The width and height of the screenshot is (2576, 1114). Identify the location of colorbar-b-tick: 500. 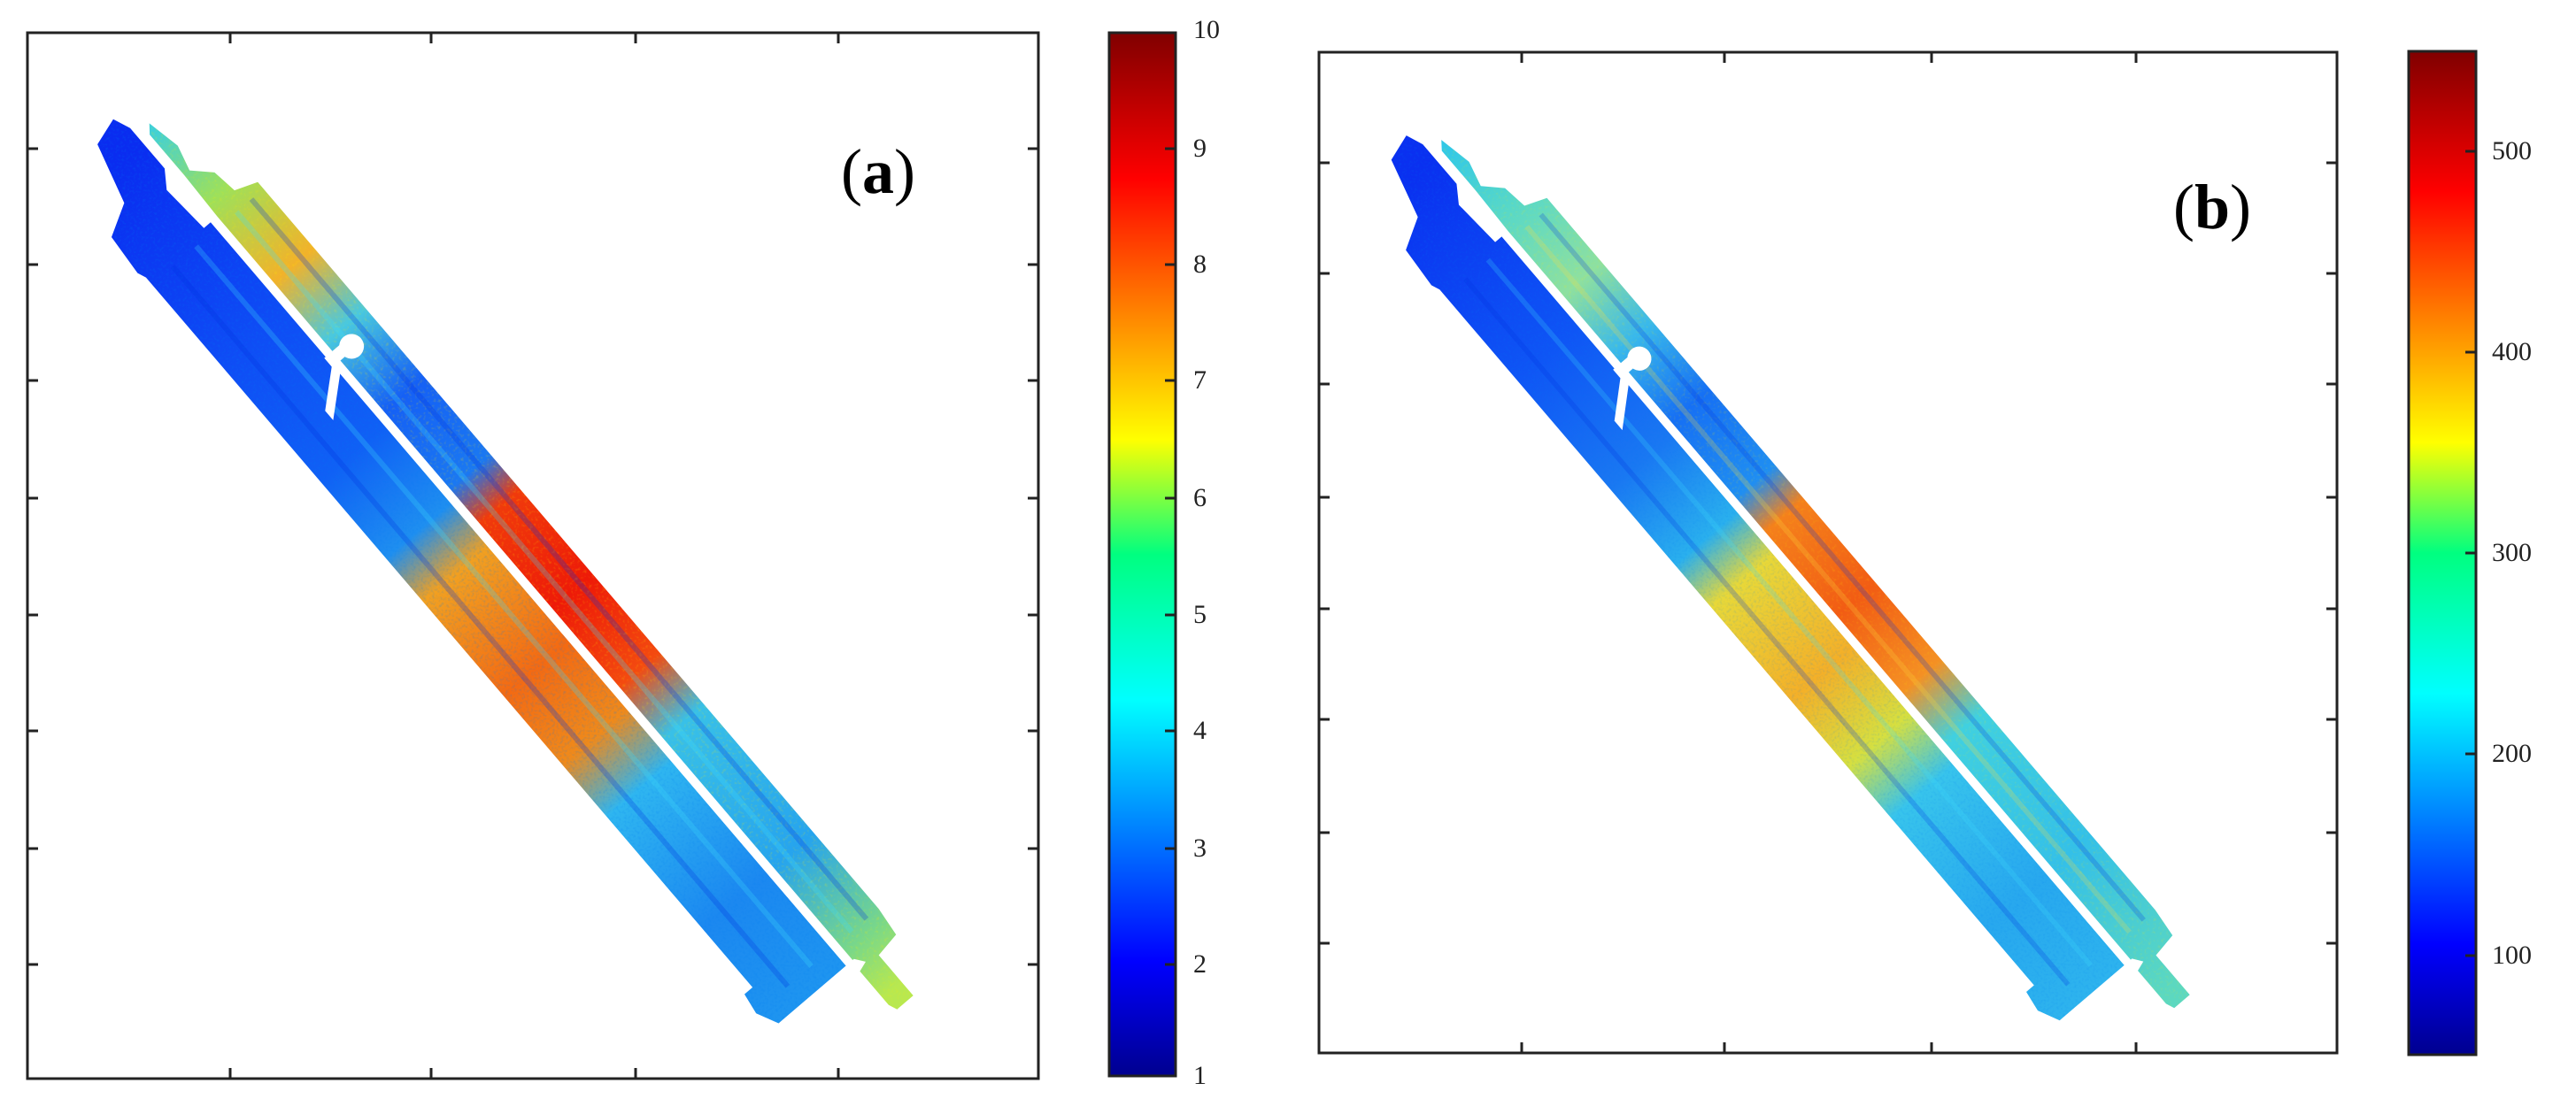
(2512, 151).